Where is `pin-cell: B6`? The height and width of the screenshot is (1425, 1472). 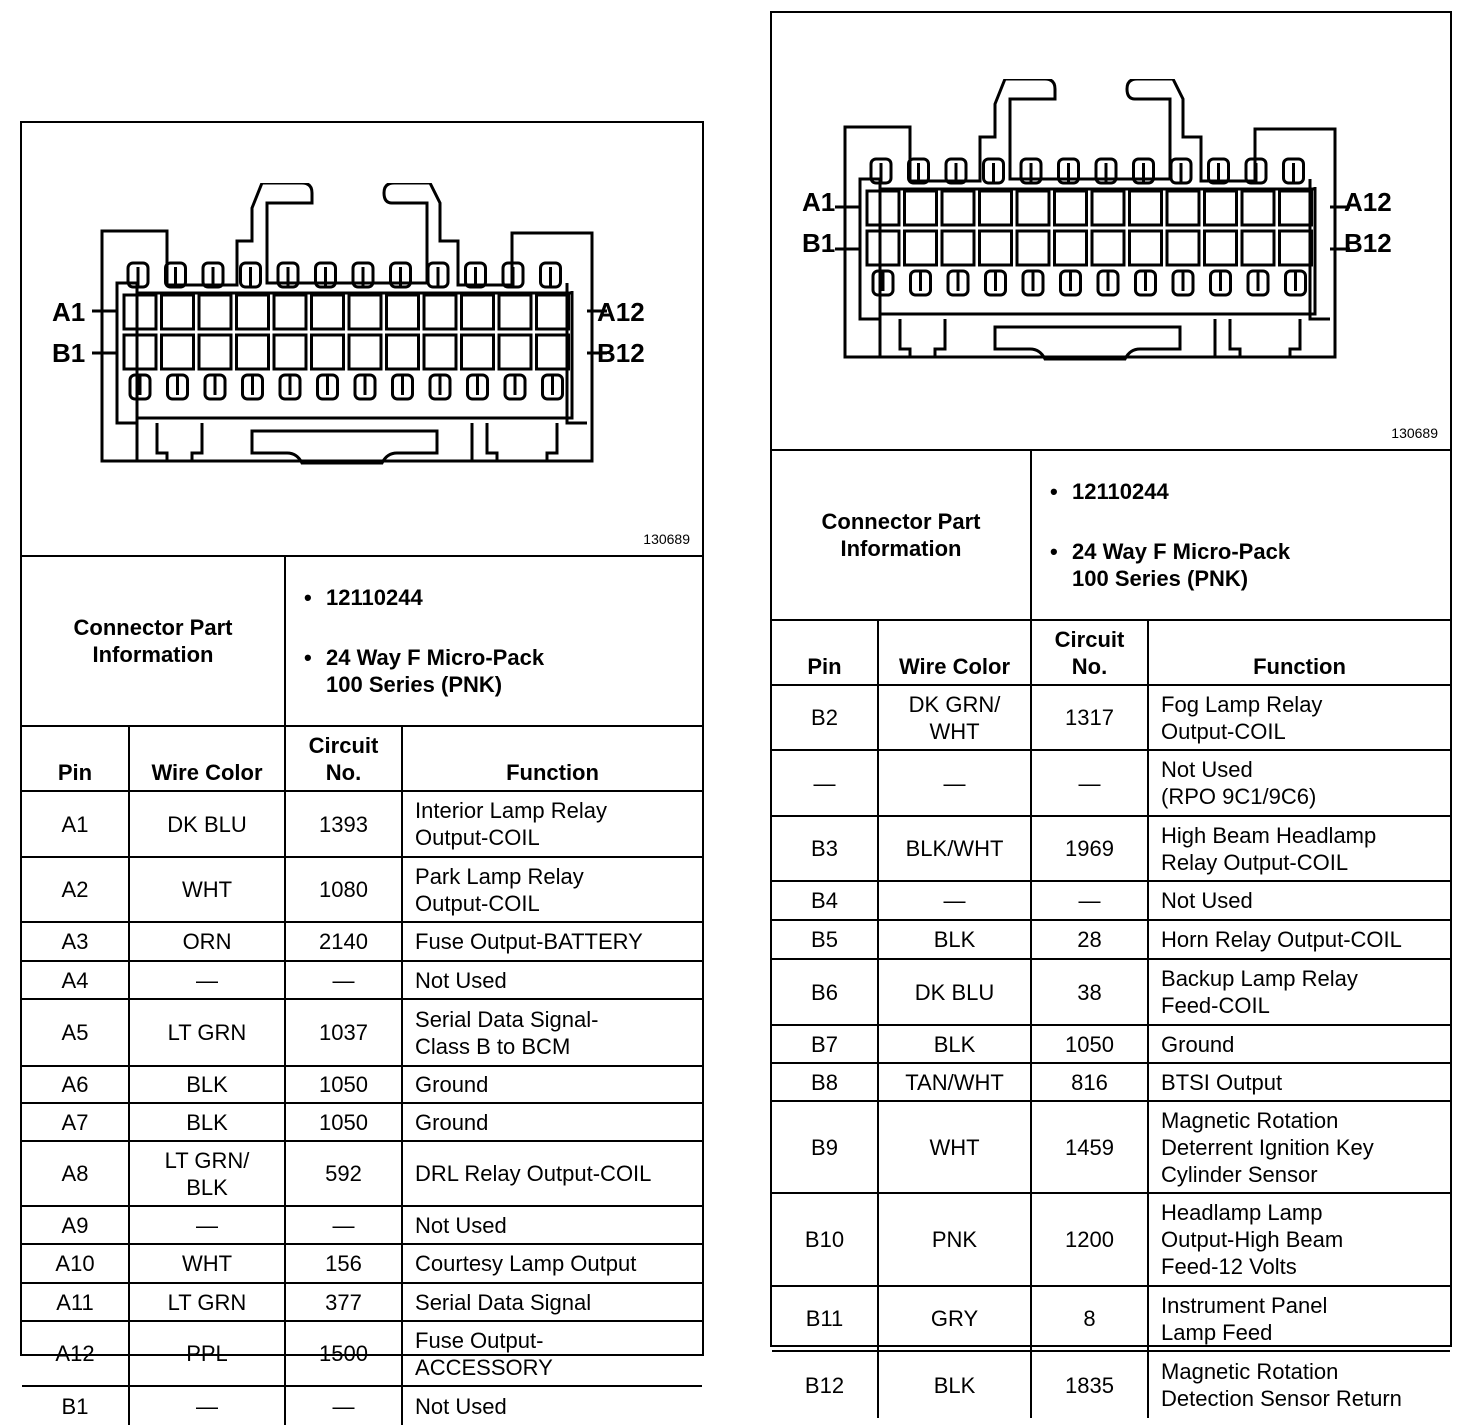
pin-cell: B6 is located at coordinates (825, 992).